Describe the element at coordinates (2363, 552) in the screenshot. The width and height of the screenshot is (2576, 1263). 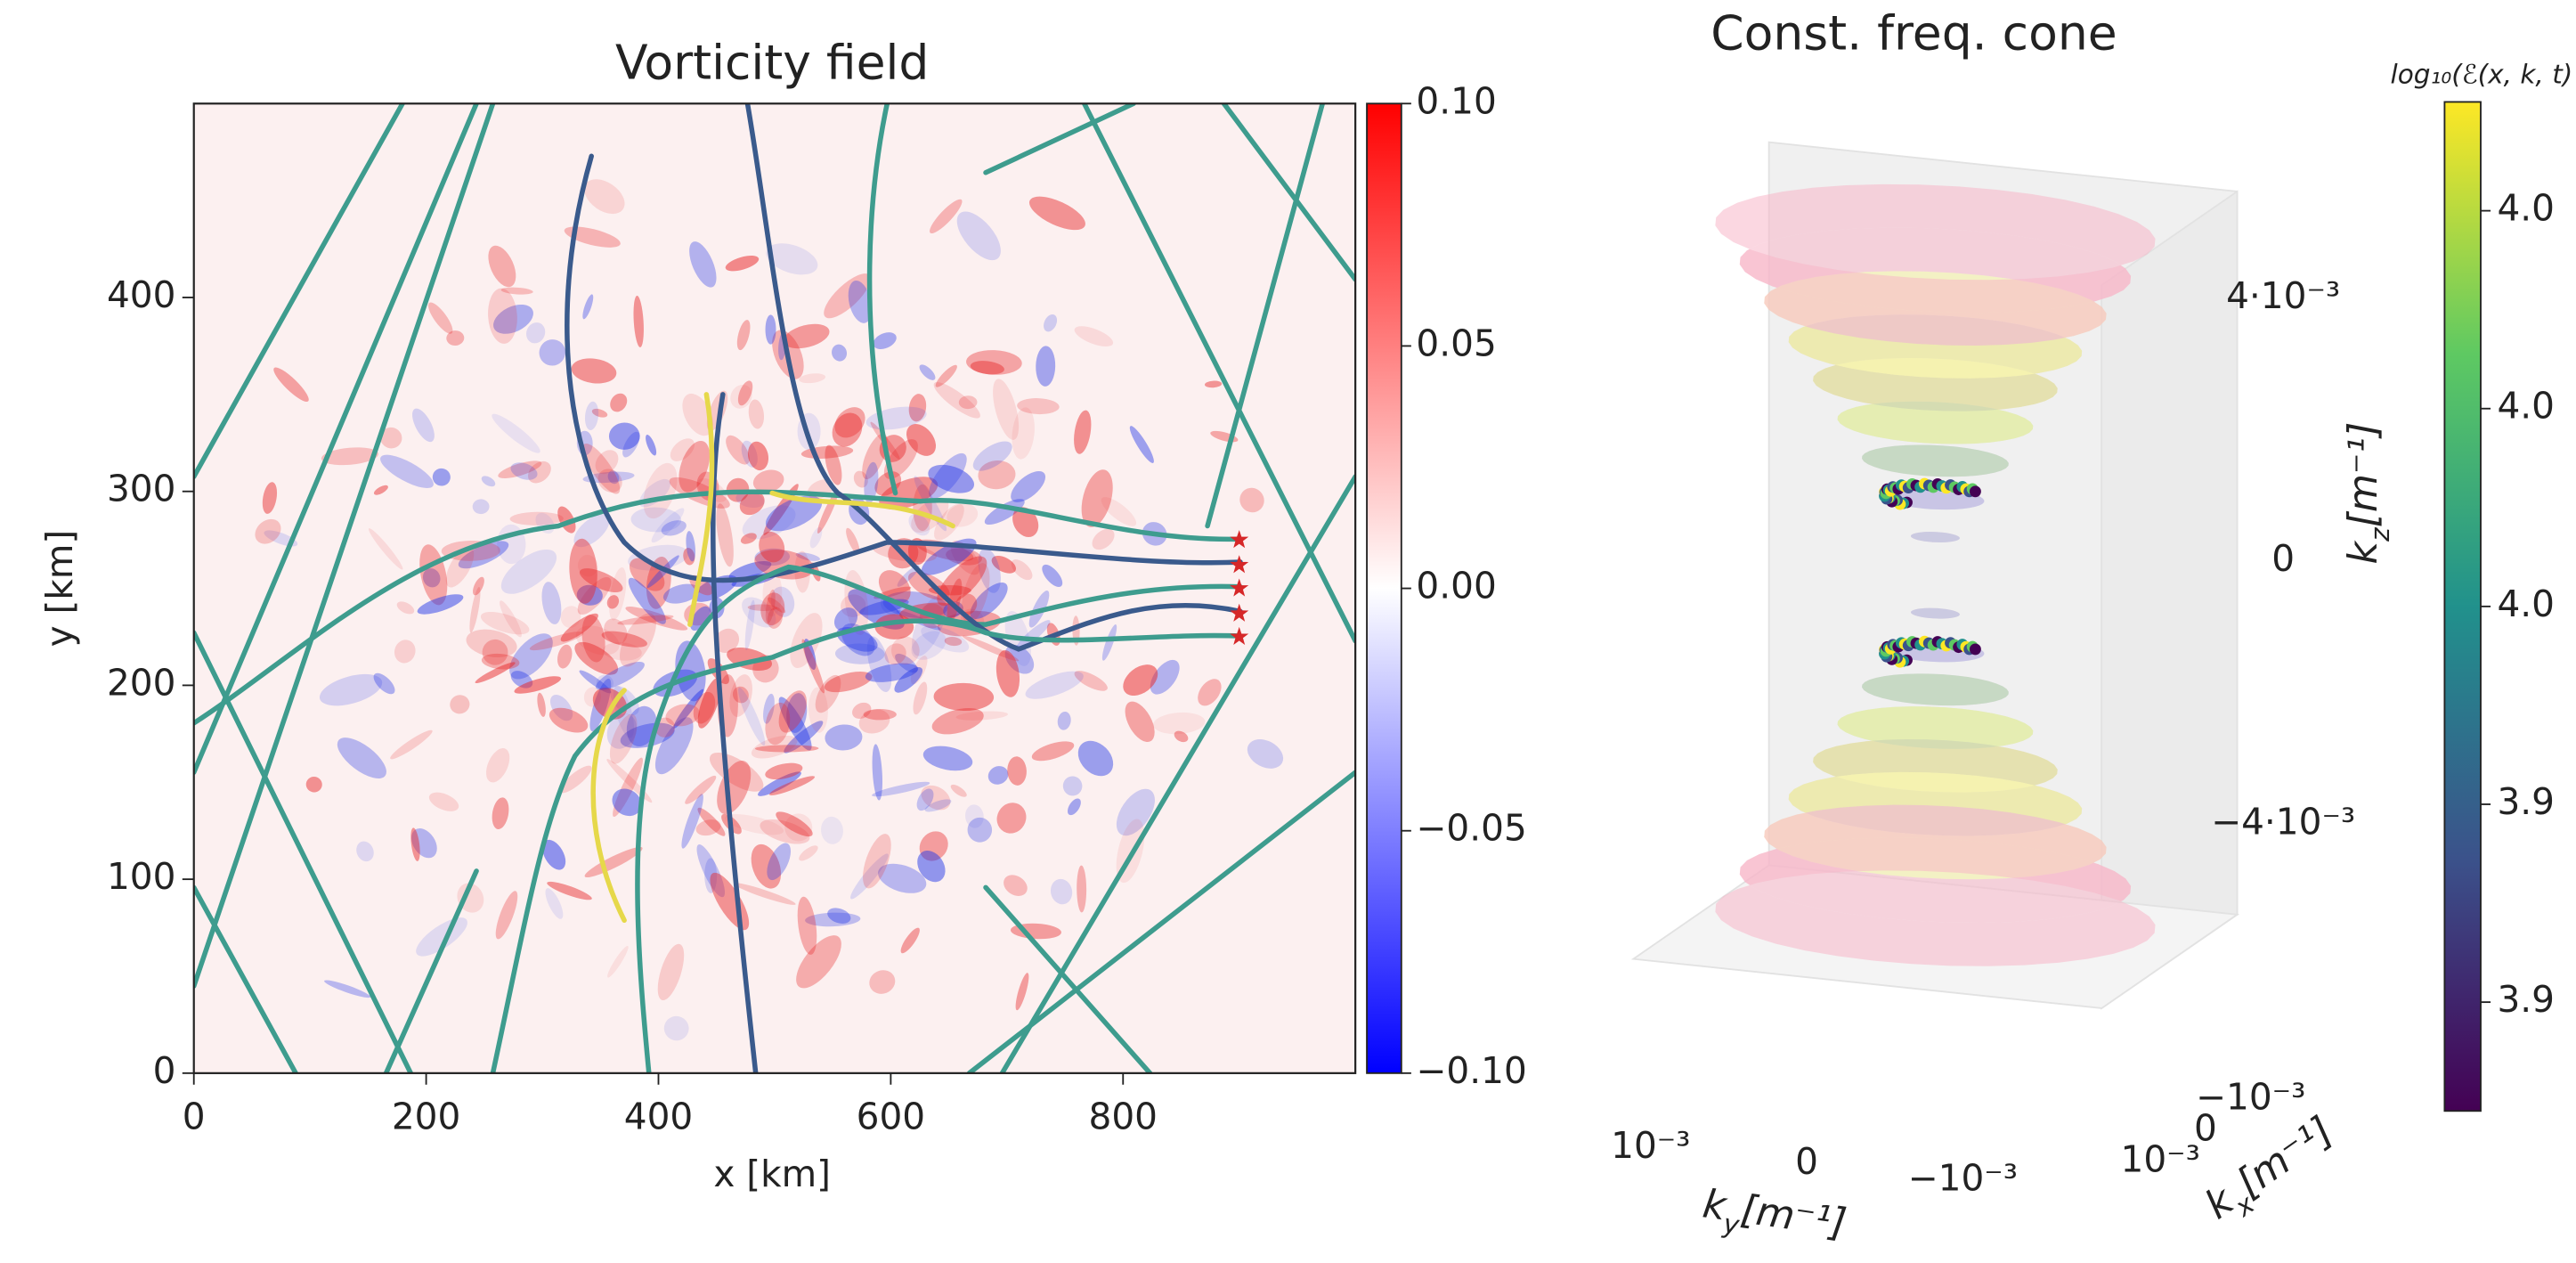
I see `label-base: k` at that location.